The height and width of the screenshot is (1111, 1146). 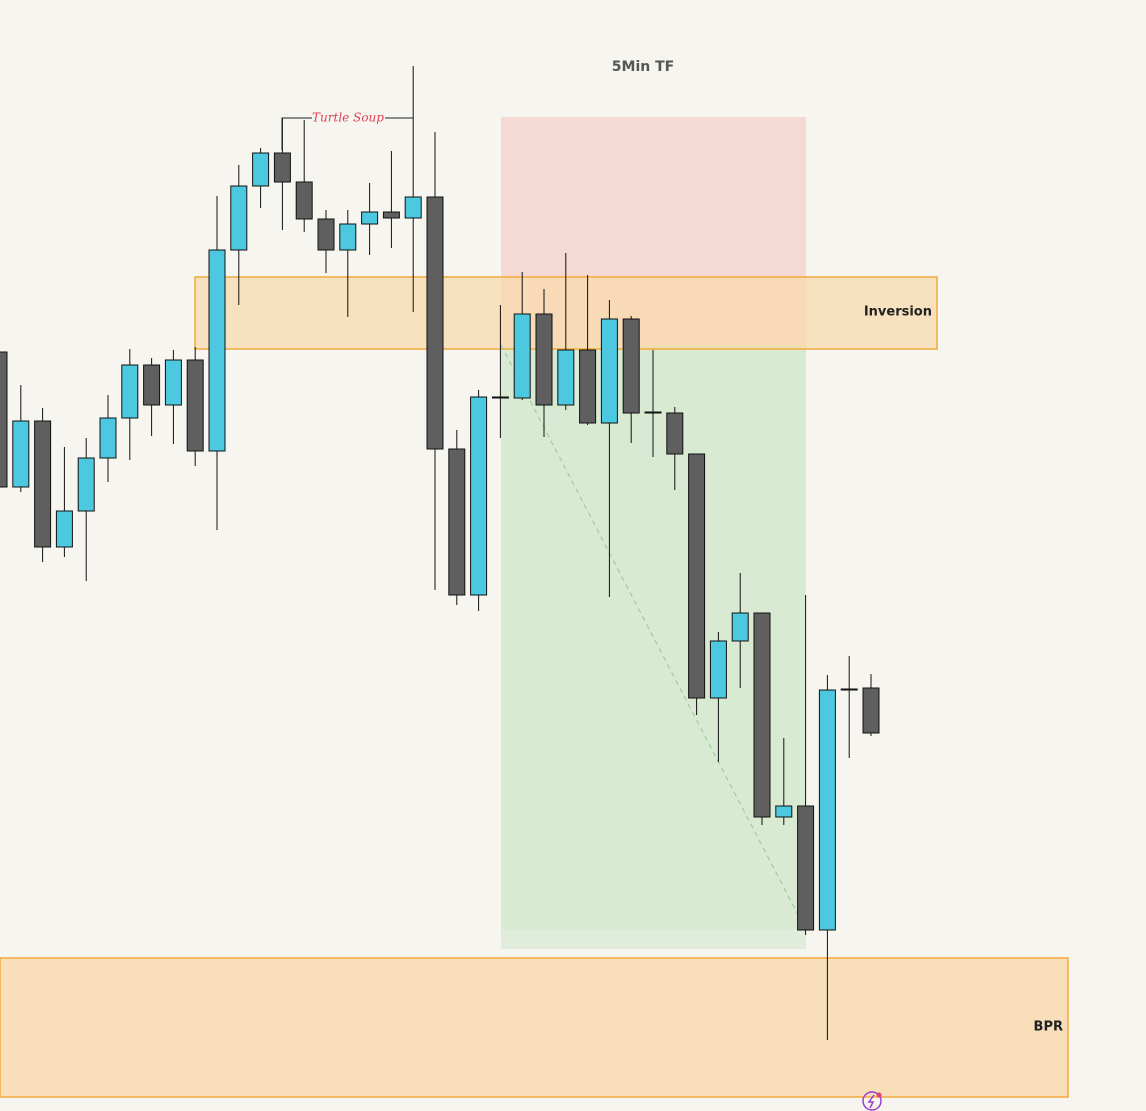 What do you see at coordinates (643, 67) in the screenshot?
I see `chart-title: 5Min TF` at bounding box center [643, 67].